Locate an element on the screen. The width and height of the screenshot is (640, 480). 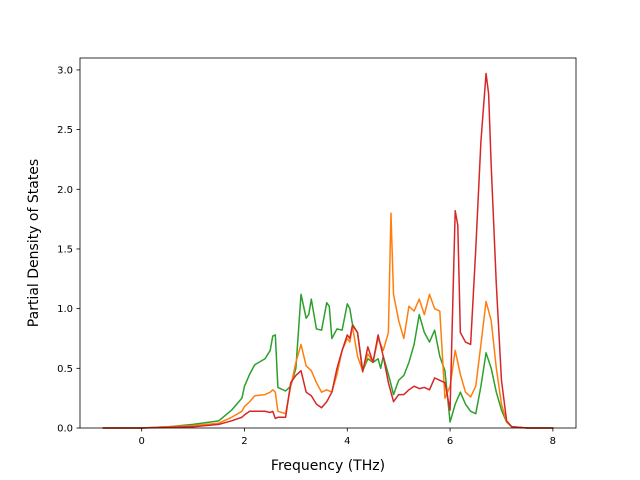
x-tick-label: 8 is located at coordinates (553, 441).